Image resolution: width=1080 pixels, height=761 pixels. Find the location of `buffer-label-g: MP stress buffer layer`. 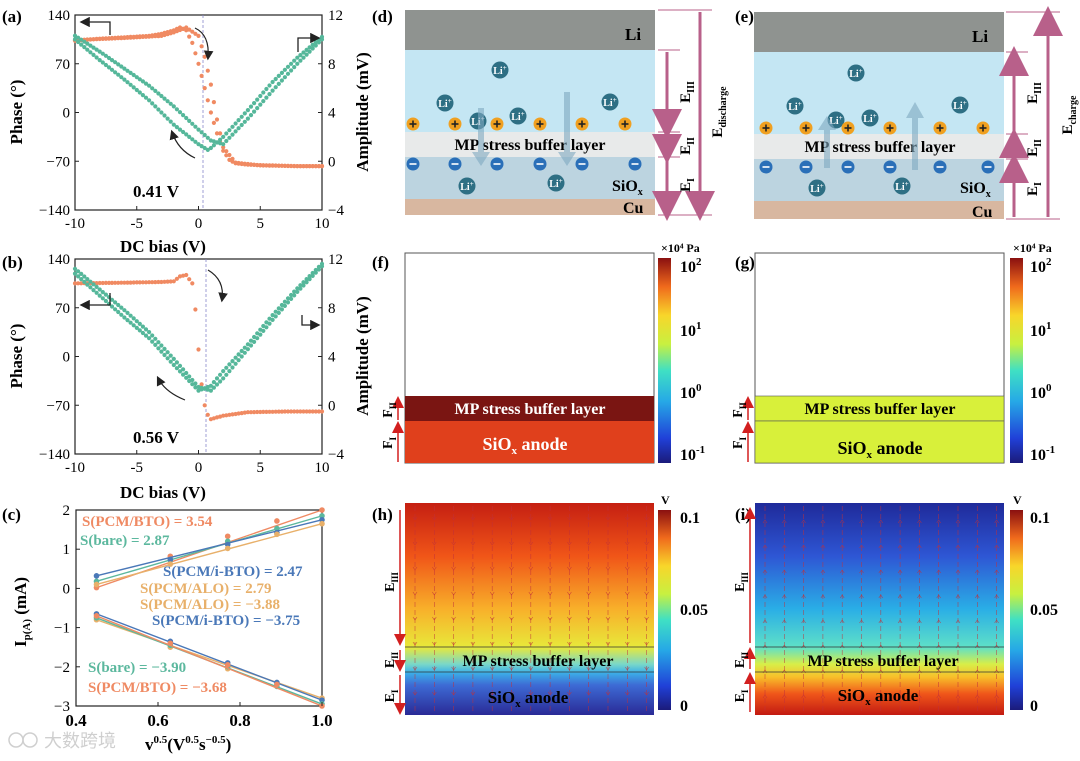

buffer-label-g: MP stress buffer layer is located at coordinates (880, 409).